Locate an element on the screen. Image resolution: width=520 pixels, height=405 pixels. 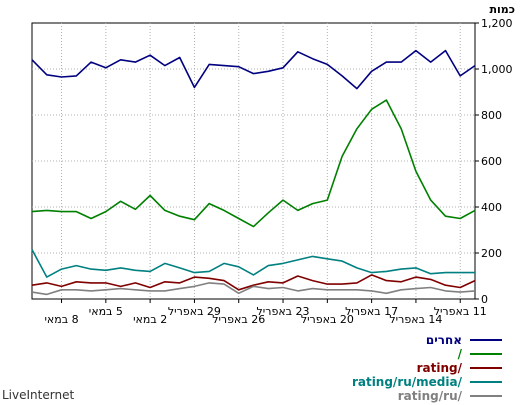
x-tick-label: 17 באפריל is located at coordinates (371, 311).